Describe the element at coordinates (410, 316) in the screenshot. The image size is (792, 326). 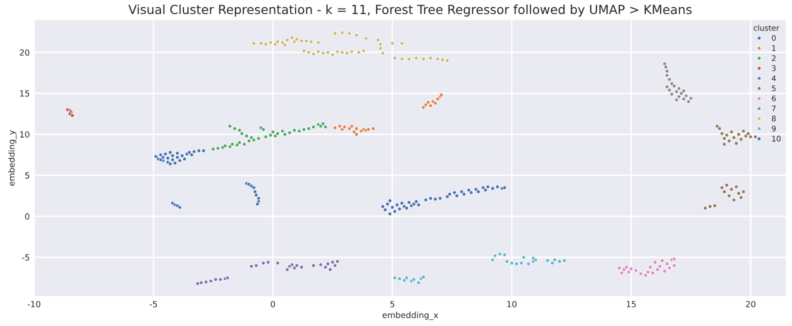
I see `x-axis-title: embedding_x` at that location.